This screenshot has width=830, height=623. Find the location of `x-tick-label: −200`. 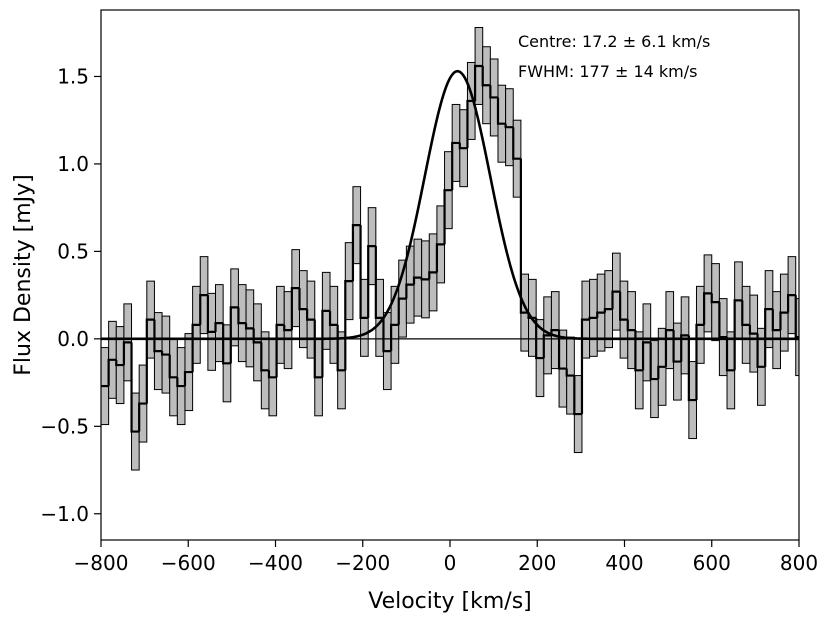

x-tick-label: −200 is located at coordinates (362, 563).